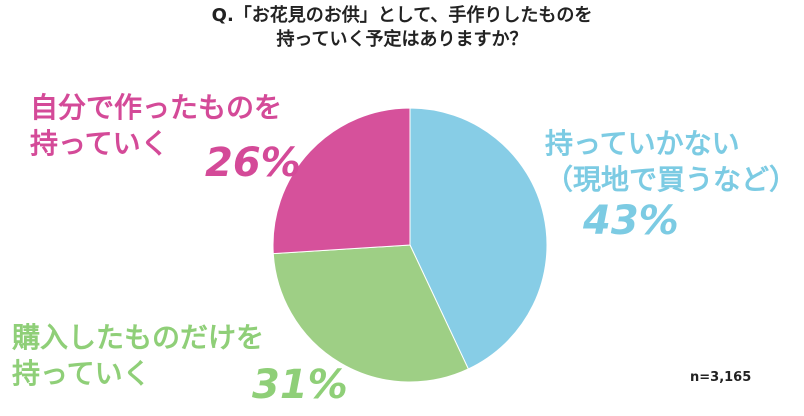  Describe the element at coordinates (631, 221) in the screenshot. I see `value-label: 43%` at that location.